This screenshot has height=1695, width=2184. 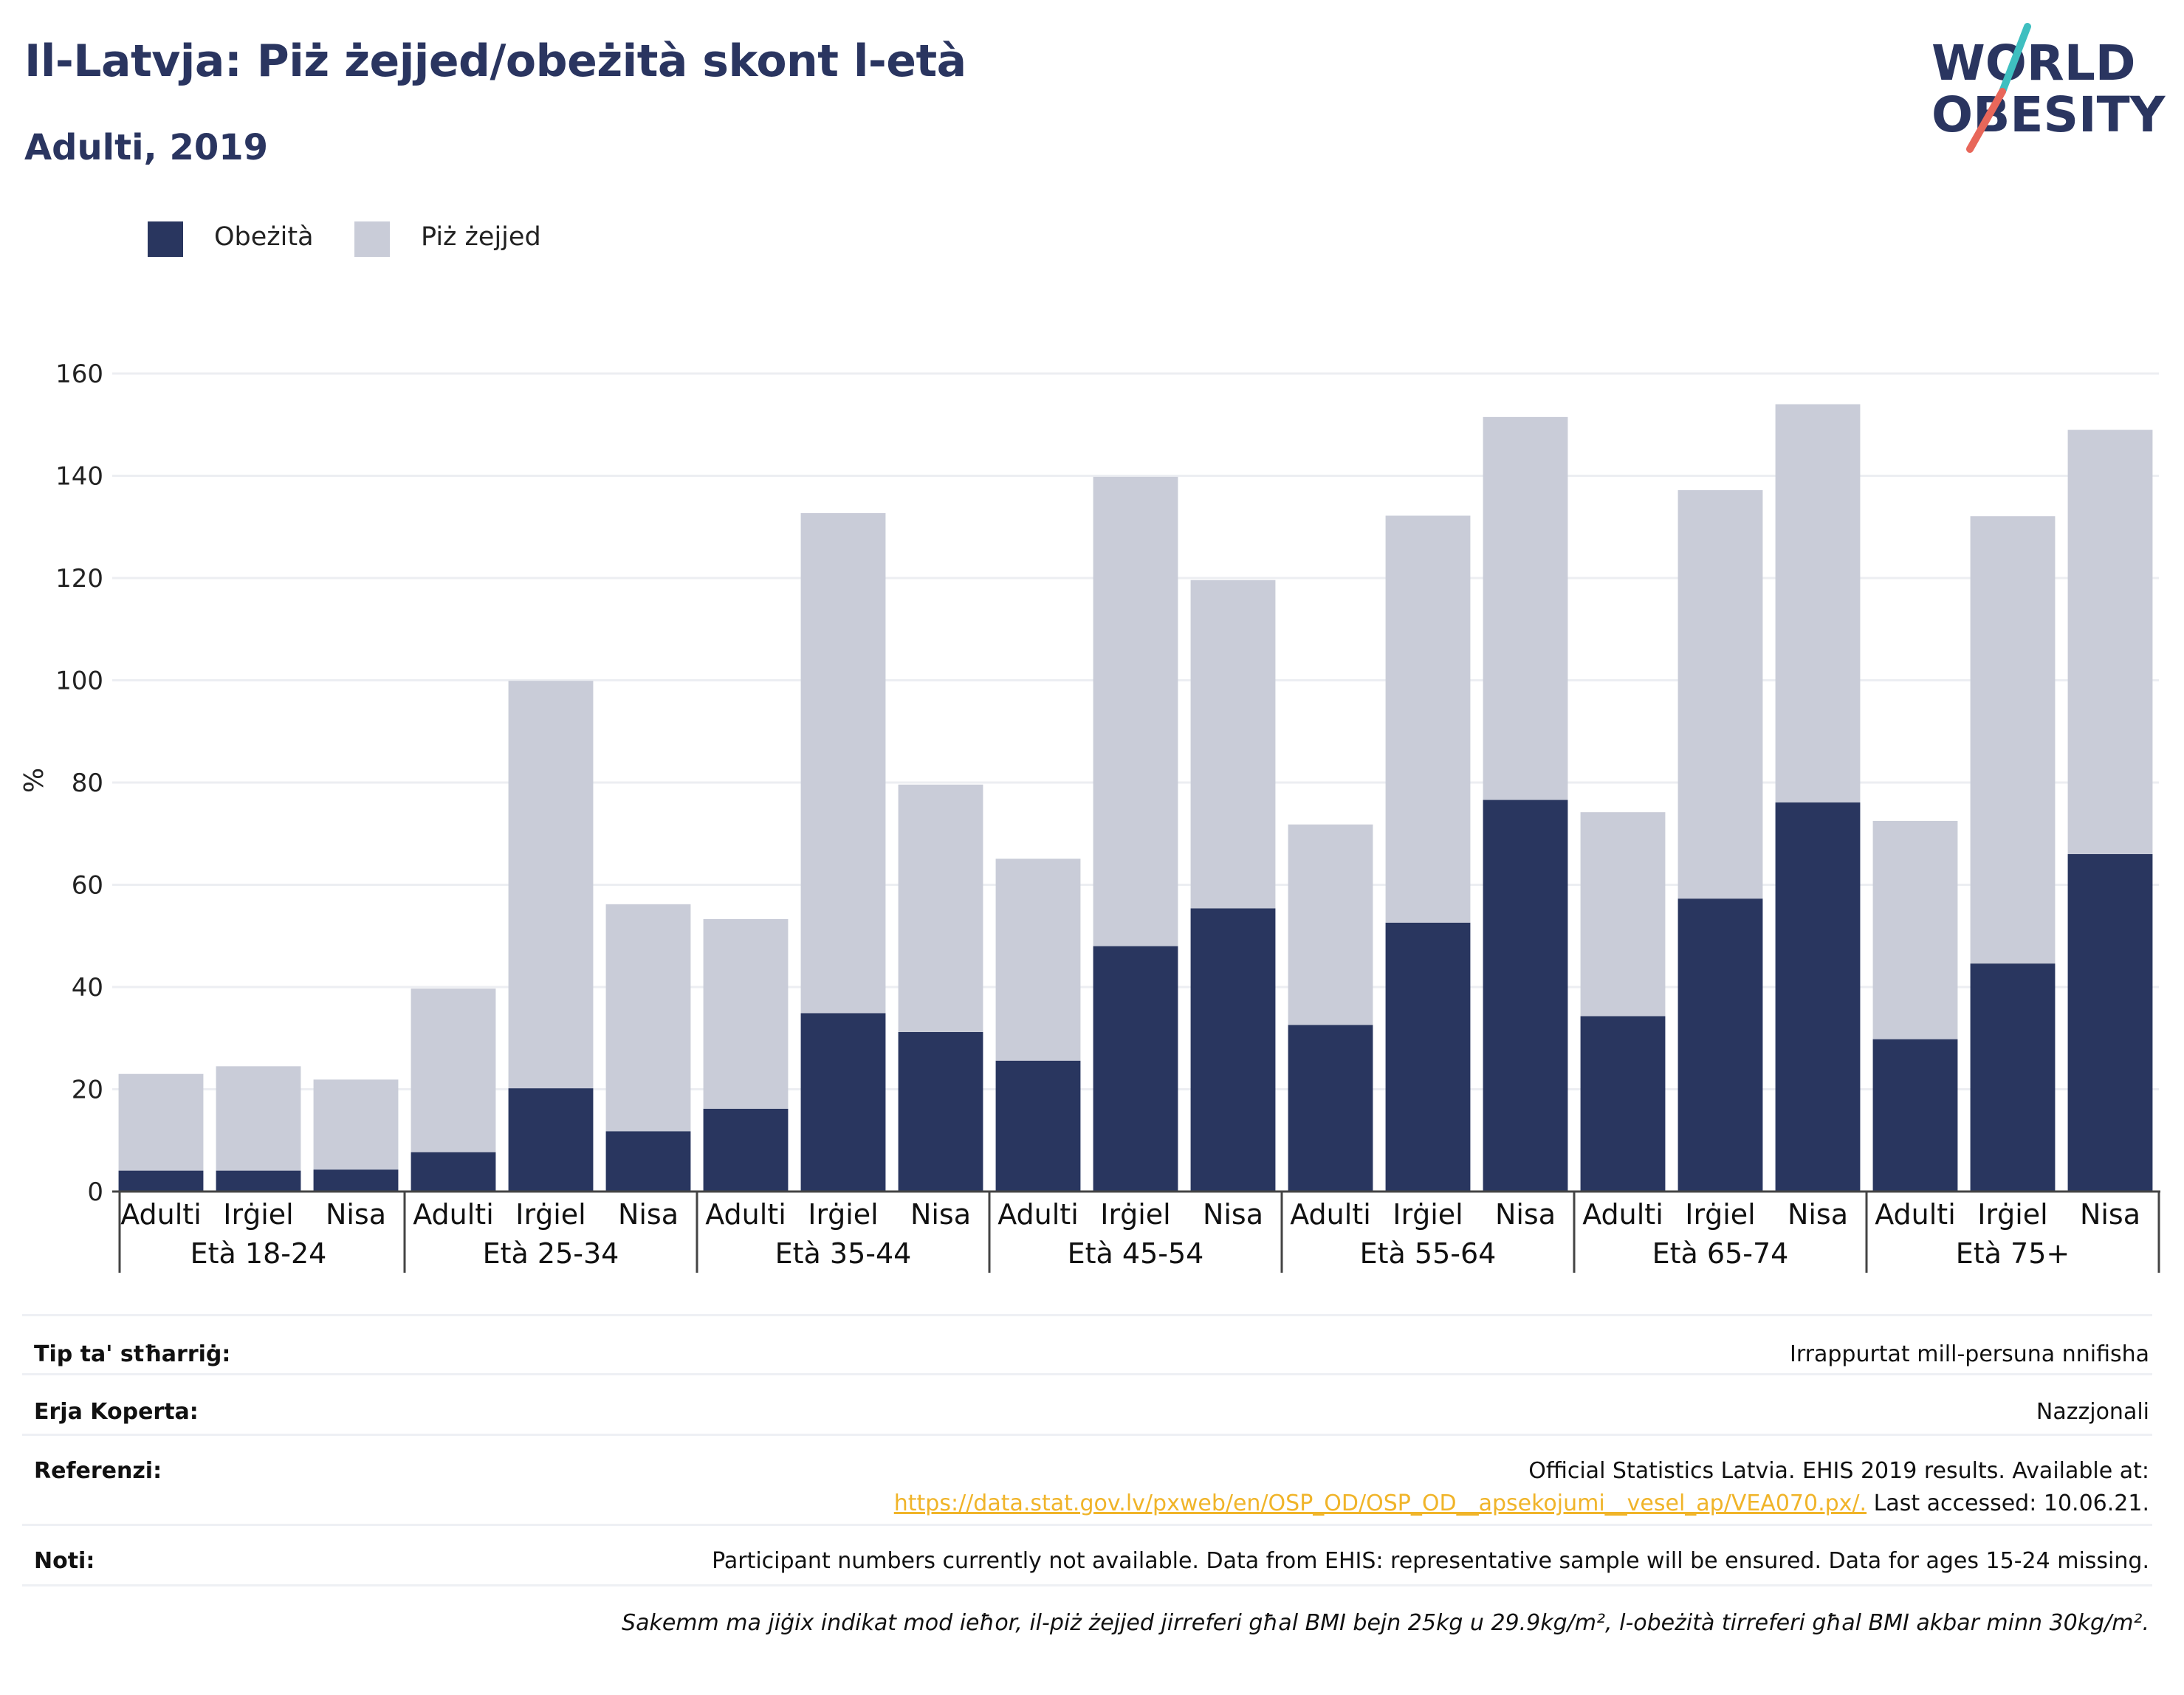 What do you see at coordinates (87, 988) in the screenshot?
I see `y-tick-label: 40` at bounding box center [87, 988].